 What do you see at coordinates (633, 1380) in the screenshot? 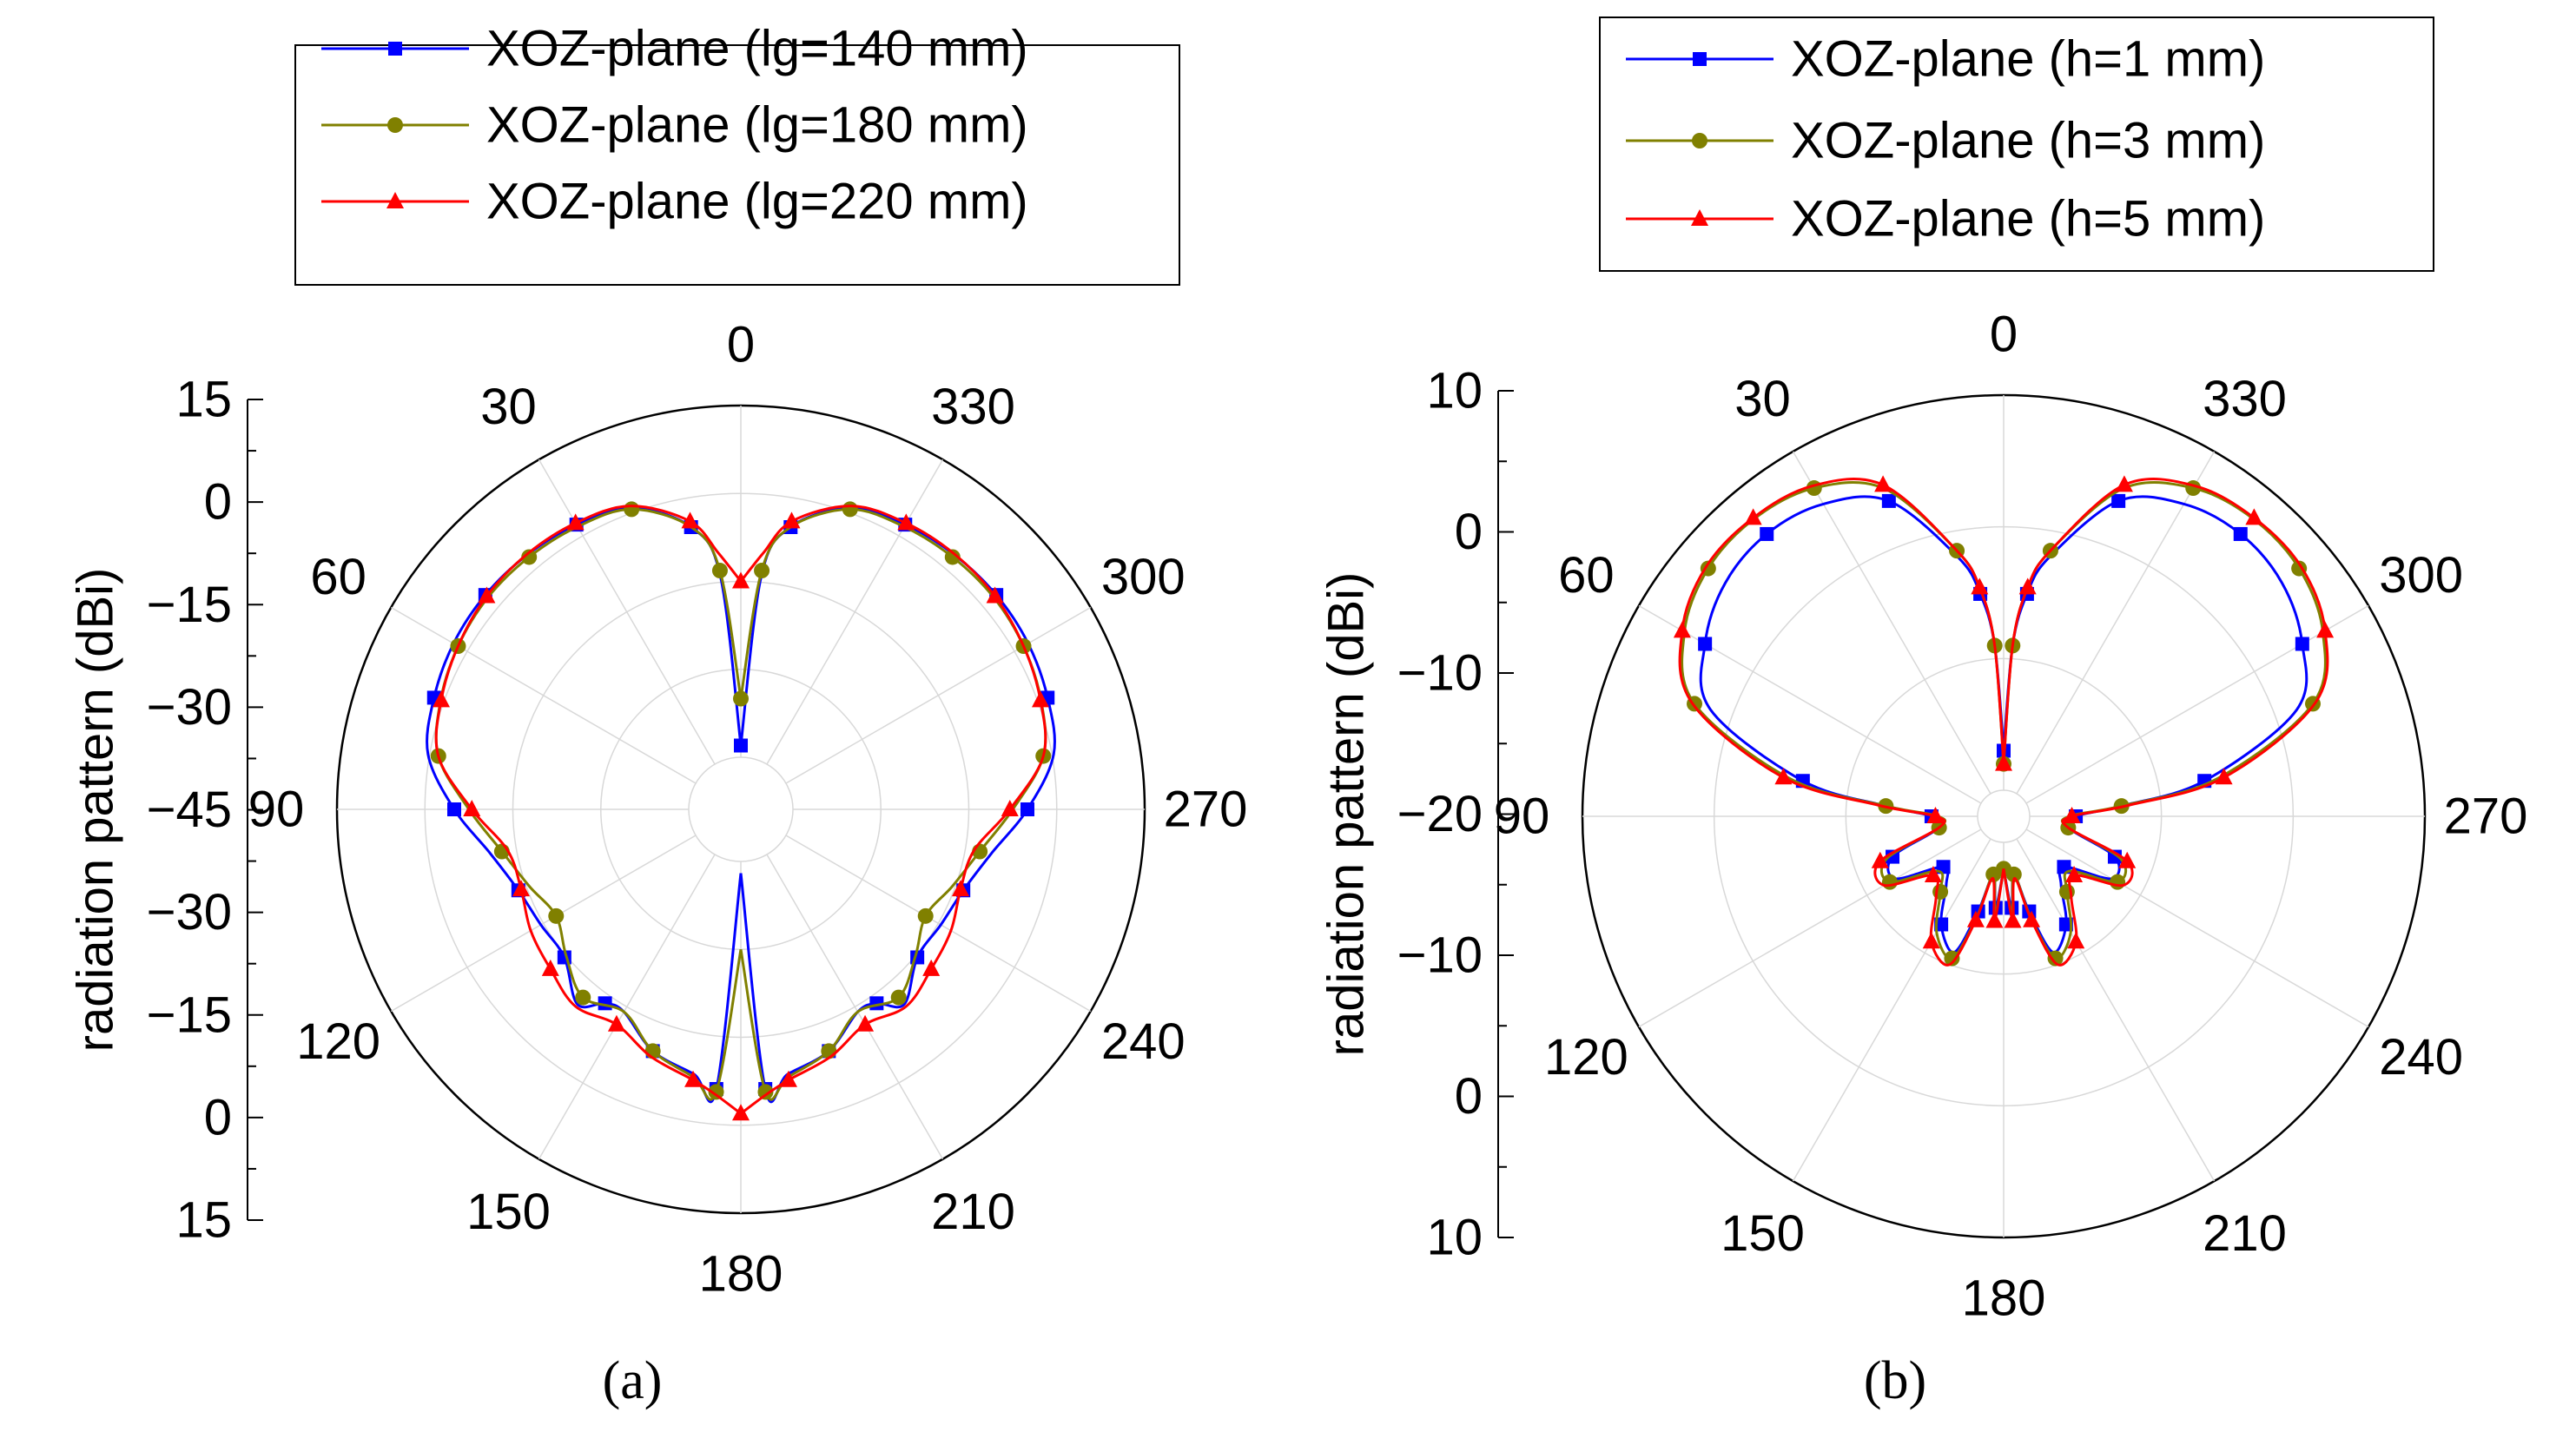
I see `panel-label: (a)` at bounding box center [633, 1380].